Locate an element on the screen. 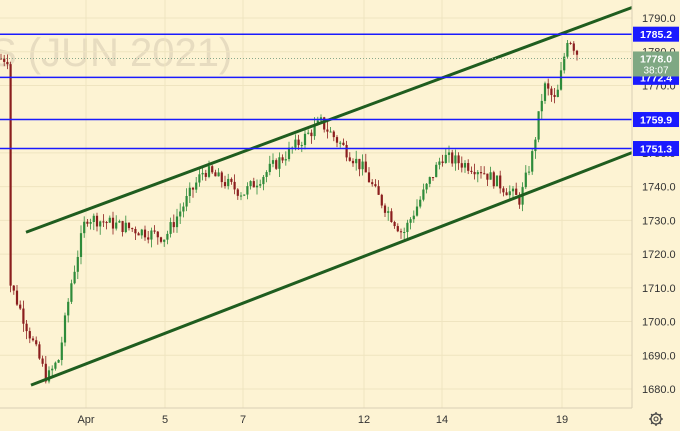  level-badge-label: 1759.9 is located at coordinates (656, 121).